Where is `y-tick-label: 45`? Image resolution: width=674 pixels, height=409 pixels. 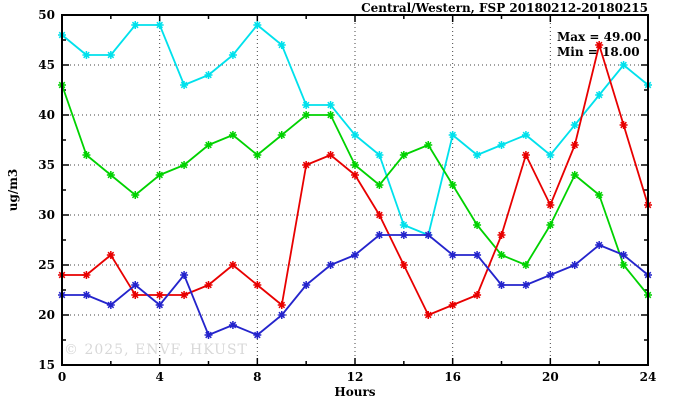 y-tick-label: 45 is located at coordinates (46, 65).